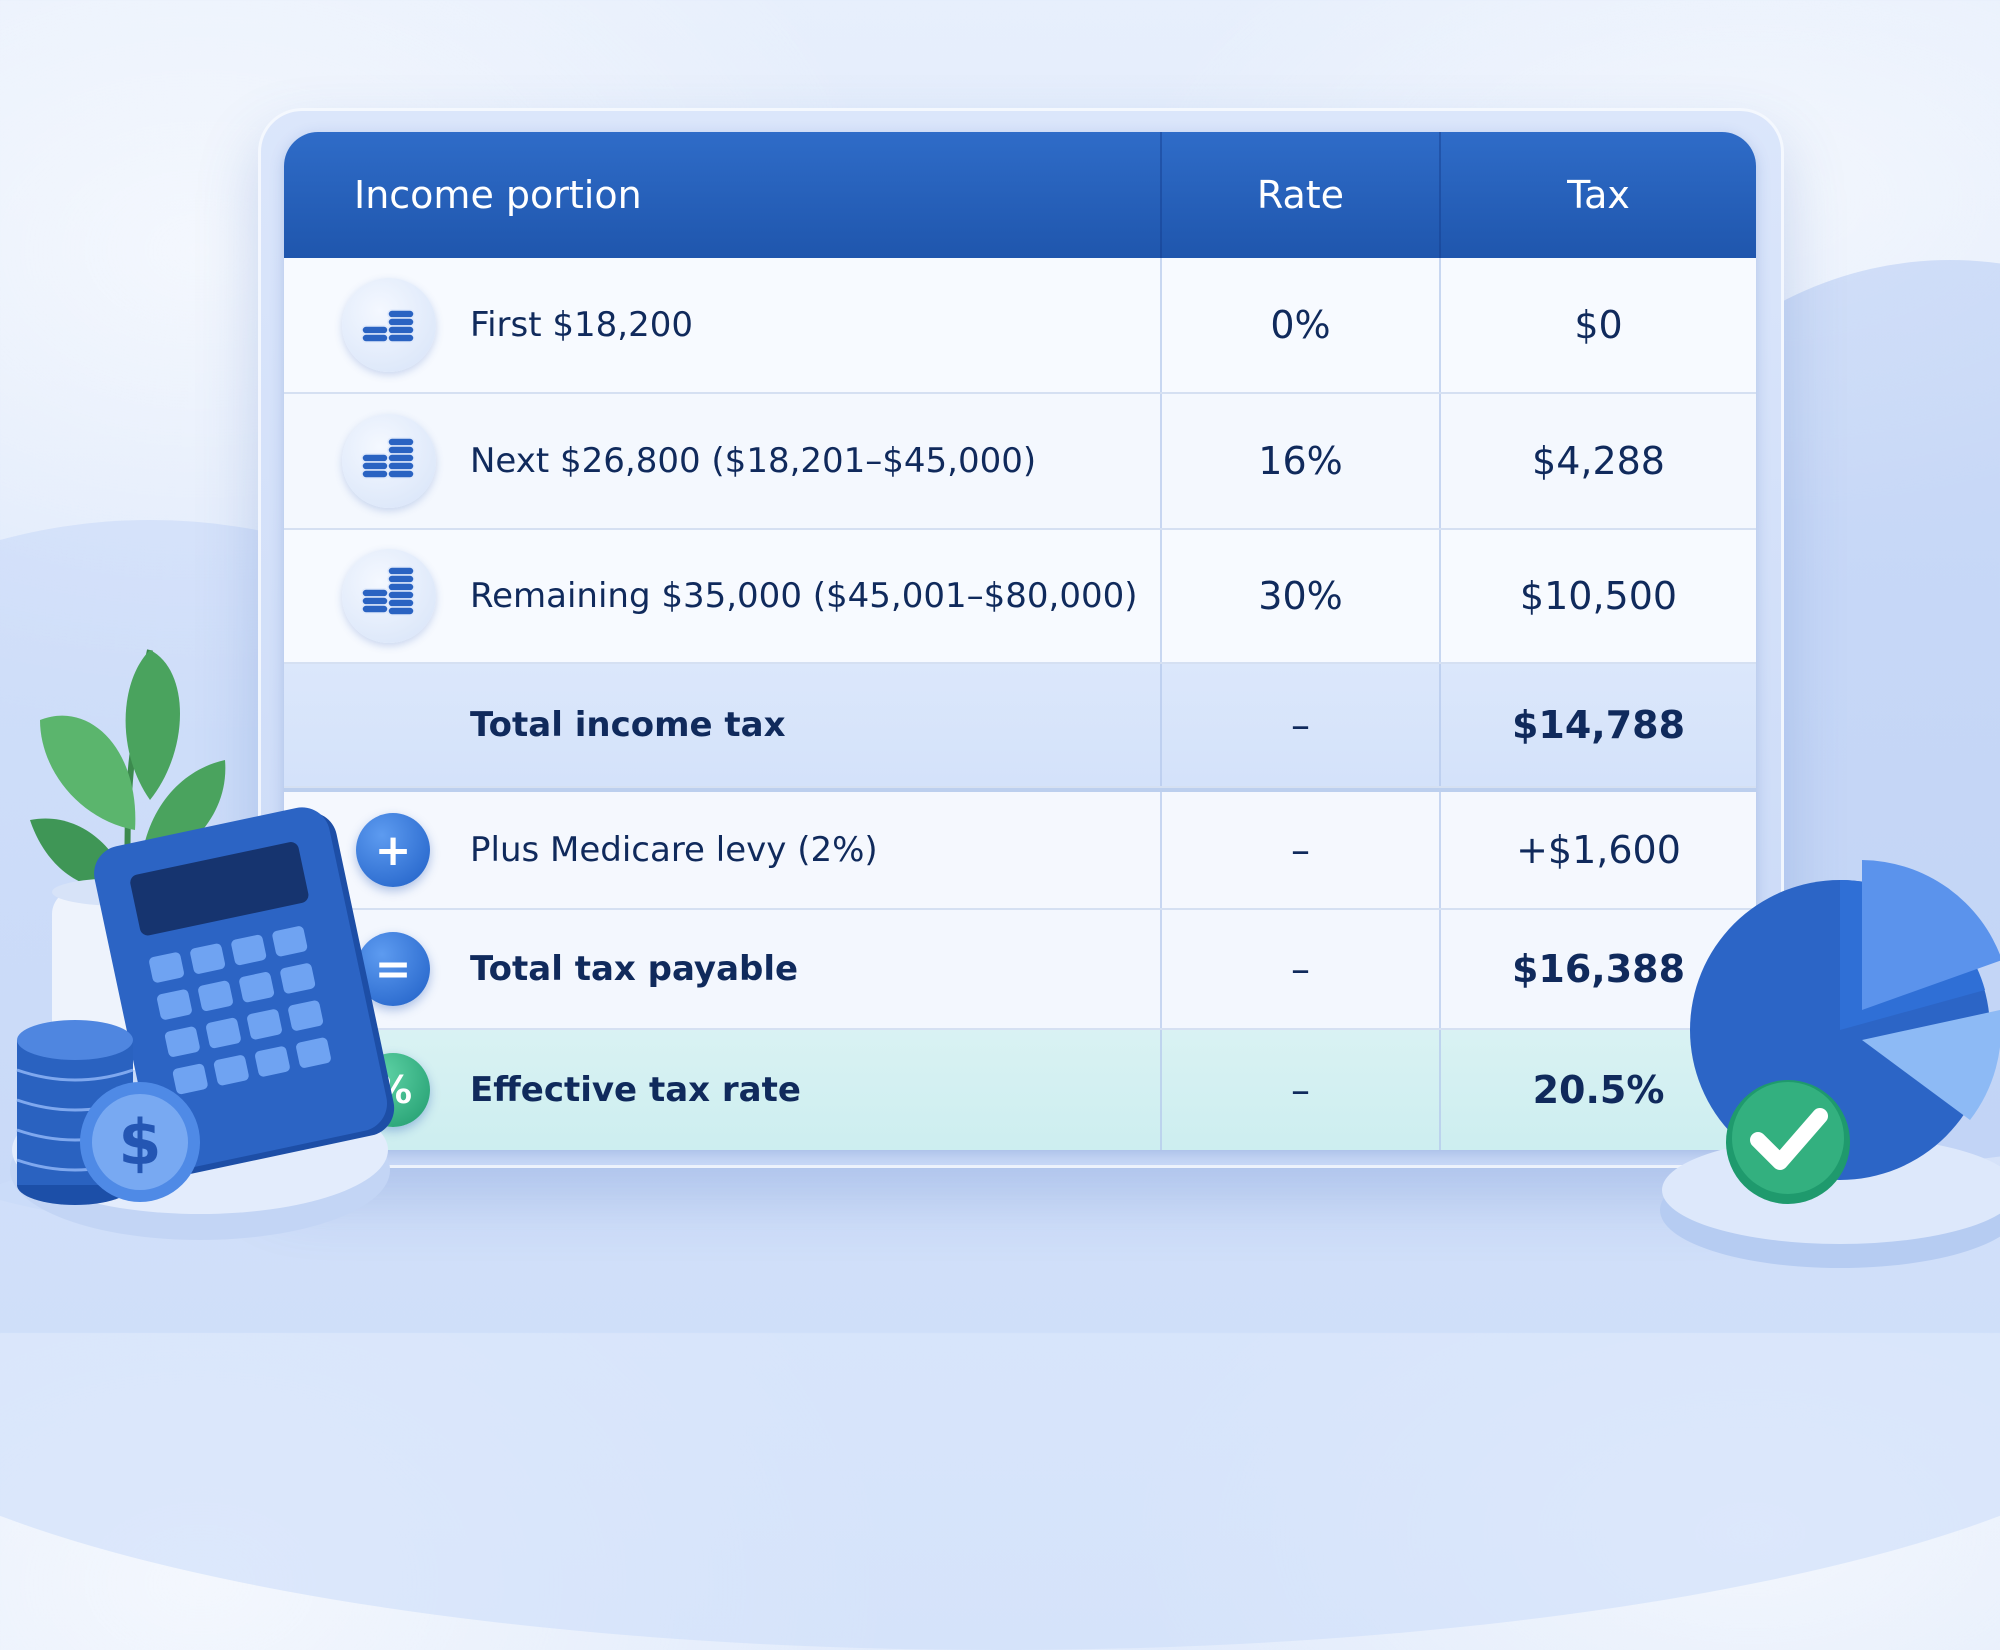  I want to click on row-rate: 16%, so click(1299, 461).